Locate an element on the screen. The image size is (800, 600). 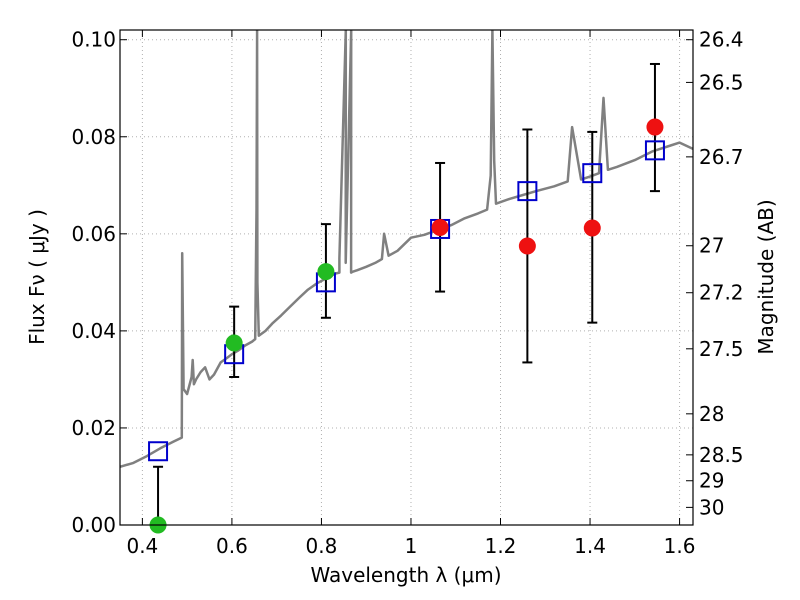
y-tick-label: 0.06 is located at coordinates (93, 234).